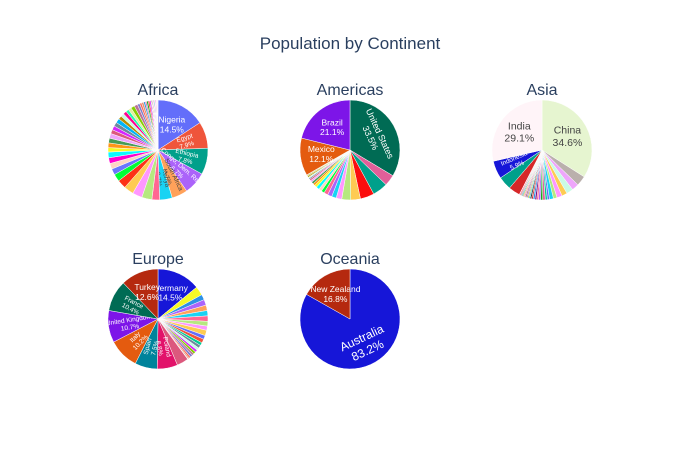 Image resolution: width=700 pixels, height=450 pixels. Describe the element at coordinates (375, 138) in the screenshot. I see `pie-slice-united-states` at that location.